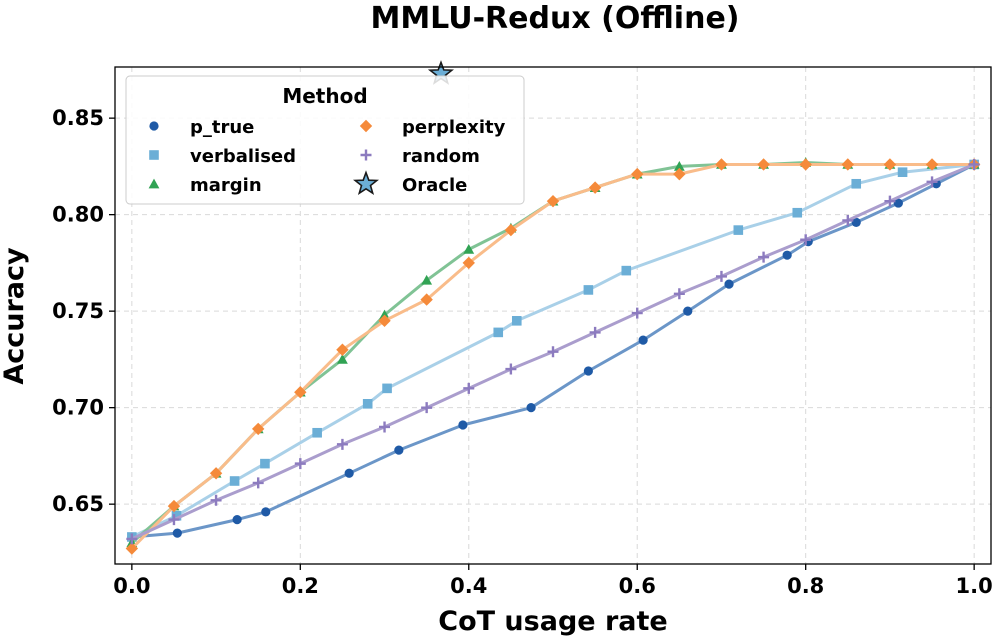 The height and width of the screenshot is (640, 997). Describe the element at coordinates (324, 96) in the screenshot. I see `legend-title: Method` at that location.